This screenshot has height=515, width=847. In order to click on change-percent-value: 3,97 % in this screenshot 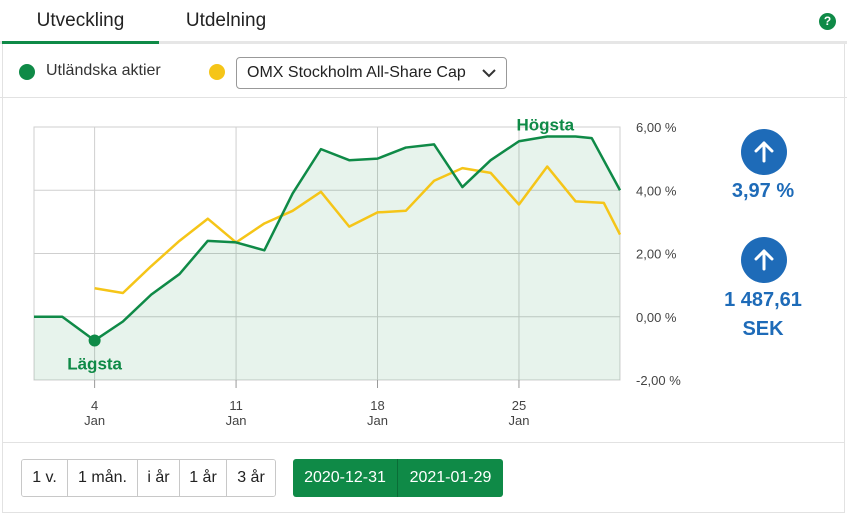, I will do `click(763, 191)`.